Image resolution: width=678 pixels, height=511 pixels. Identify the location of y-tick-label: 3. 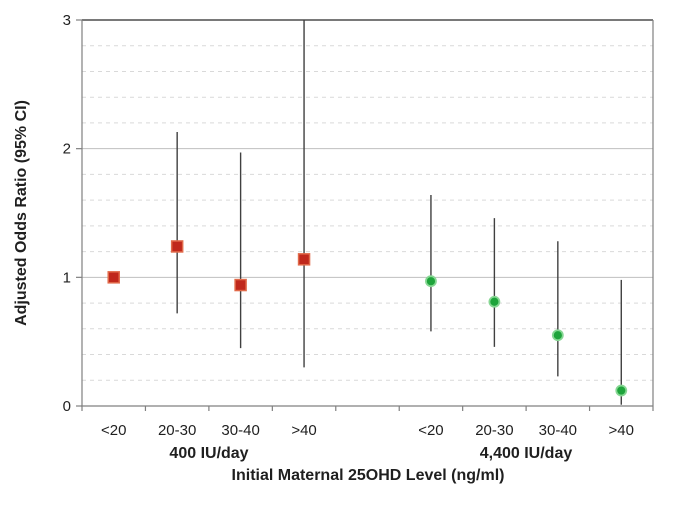
(67, 20).